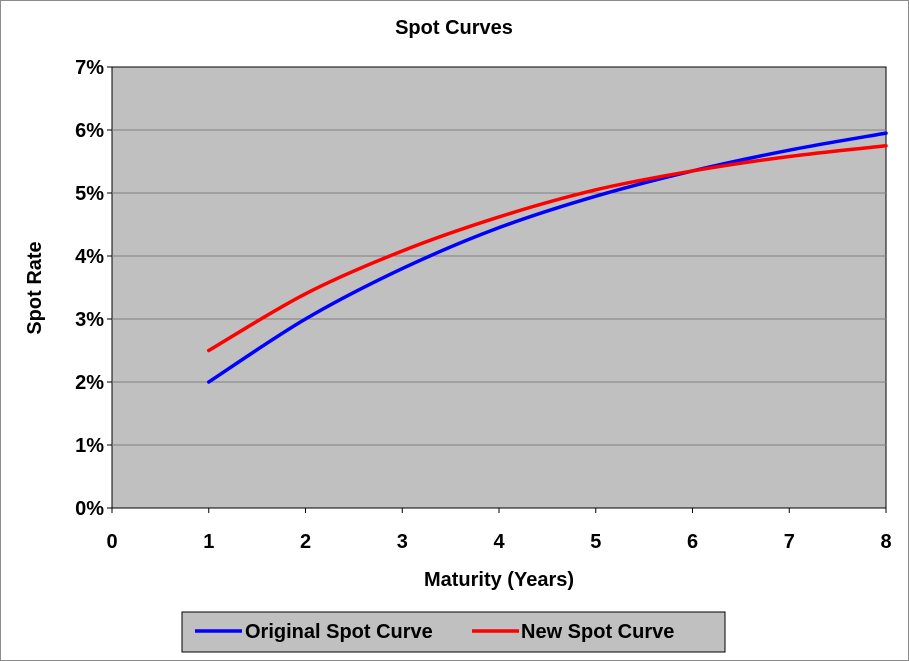  What do you see at coordinates (692, 542) in the screenshot?
I see `x-tick-label: 6` at bounding box center [692, 542].